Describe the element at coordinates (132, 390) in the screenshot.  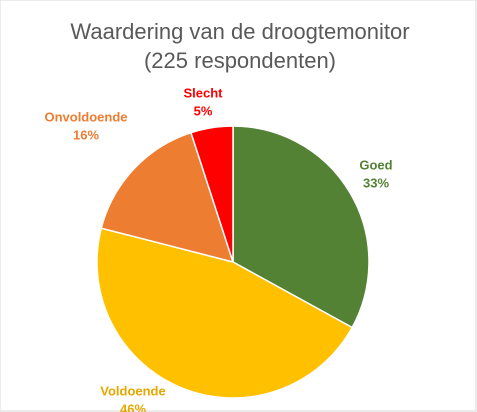
I see `slice-label: Voldoende` at that location.